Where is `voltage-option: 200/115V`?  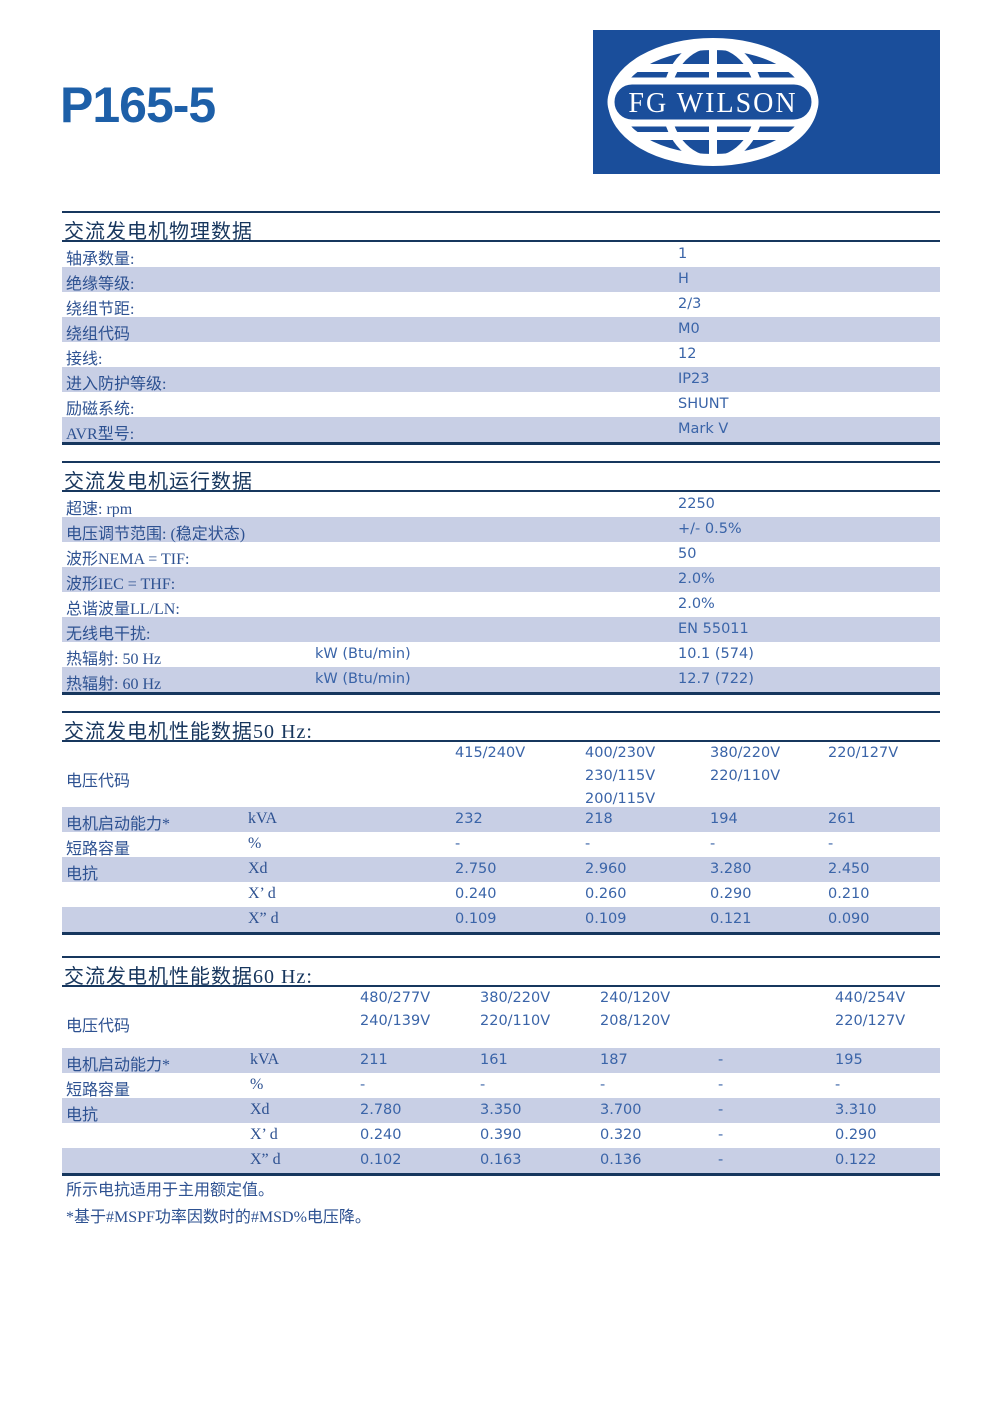
voltage-option: 200/115V is located at coordinates (620, 799).